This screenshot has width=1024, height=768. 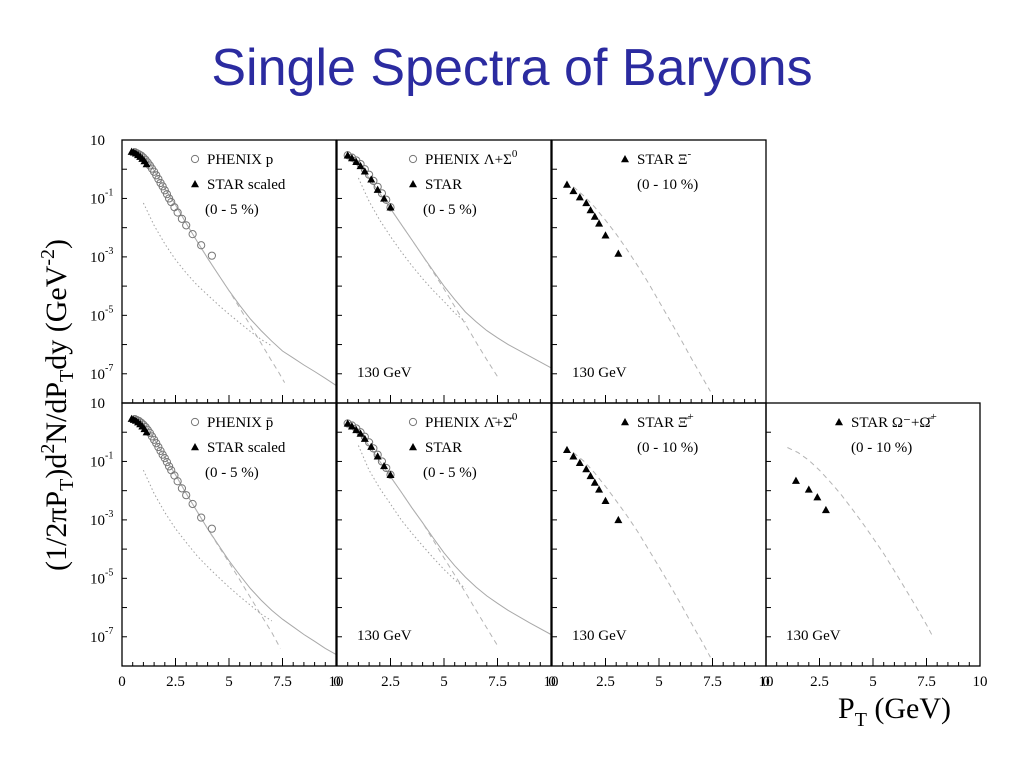 What do you see at coordinates (659, 170) in the screenshot?
I see `panel-legend: STAR Ξ- (0 - 10 %)` at bounding box center [659, 170].